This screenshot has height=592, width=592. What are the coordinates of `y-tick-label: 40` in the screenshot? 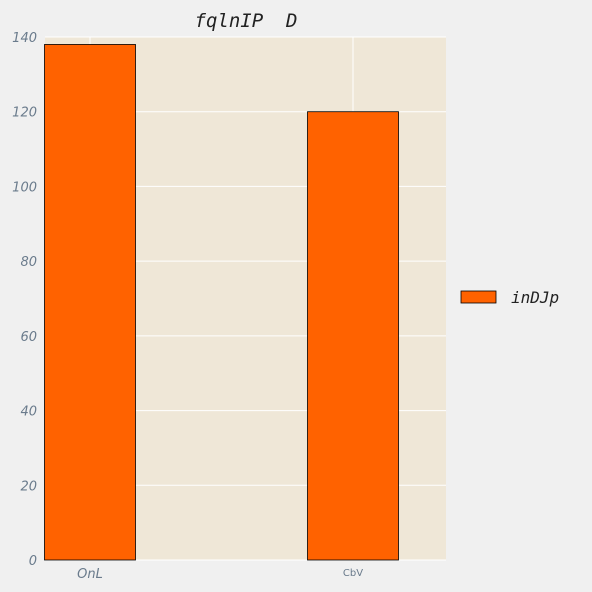 It's located at (28, 412).